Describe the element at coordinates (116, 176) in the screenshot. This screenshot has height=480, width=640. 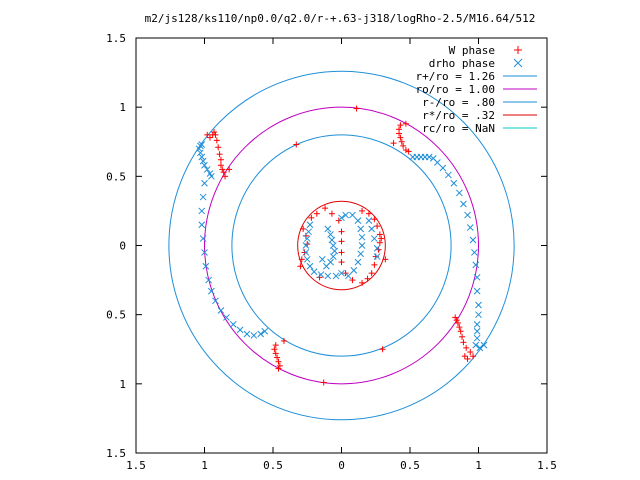
I see `y-tick-label: 0.5` at that location.